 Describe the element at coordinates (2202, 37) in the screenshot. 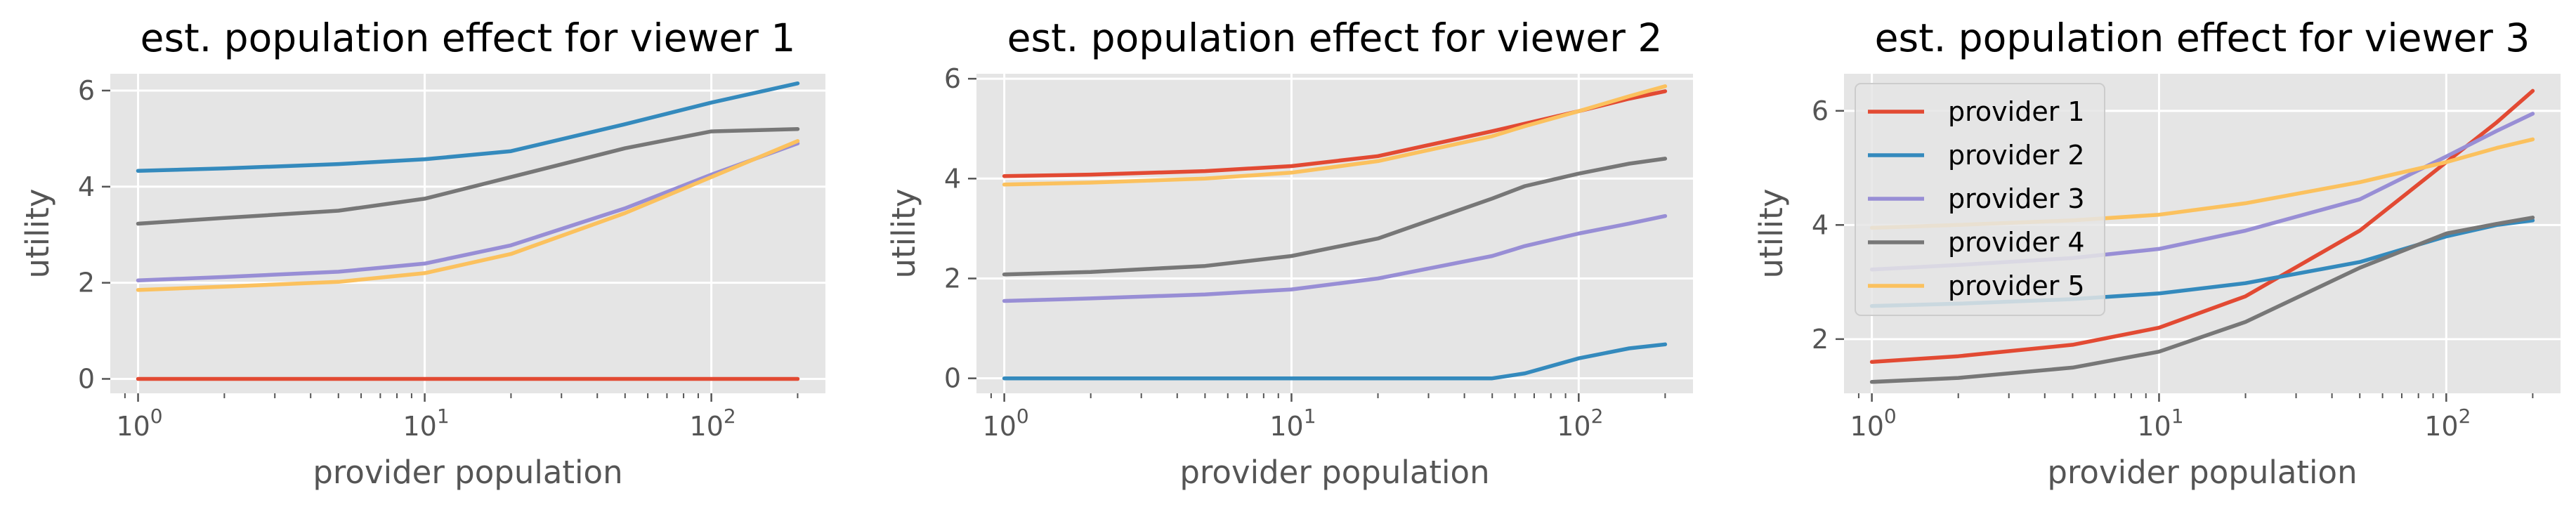

I see `chart-title: est. population effect for viewer 3` at that location.